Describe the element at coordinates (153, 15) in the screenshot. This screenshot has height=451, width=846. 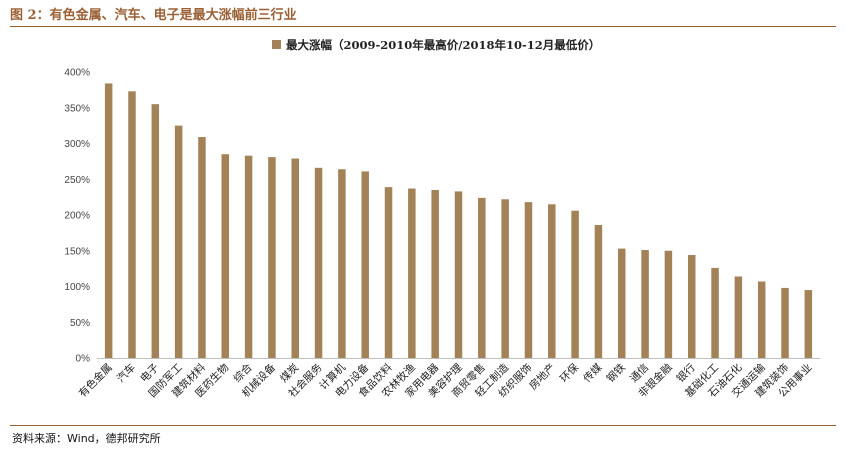
I see `figure-title: 图 2：有色金属、汽车、电子是最大涨幅前三行业` at that location.